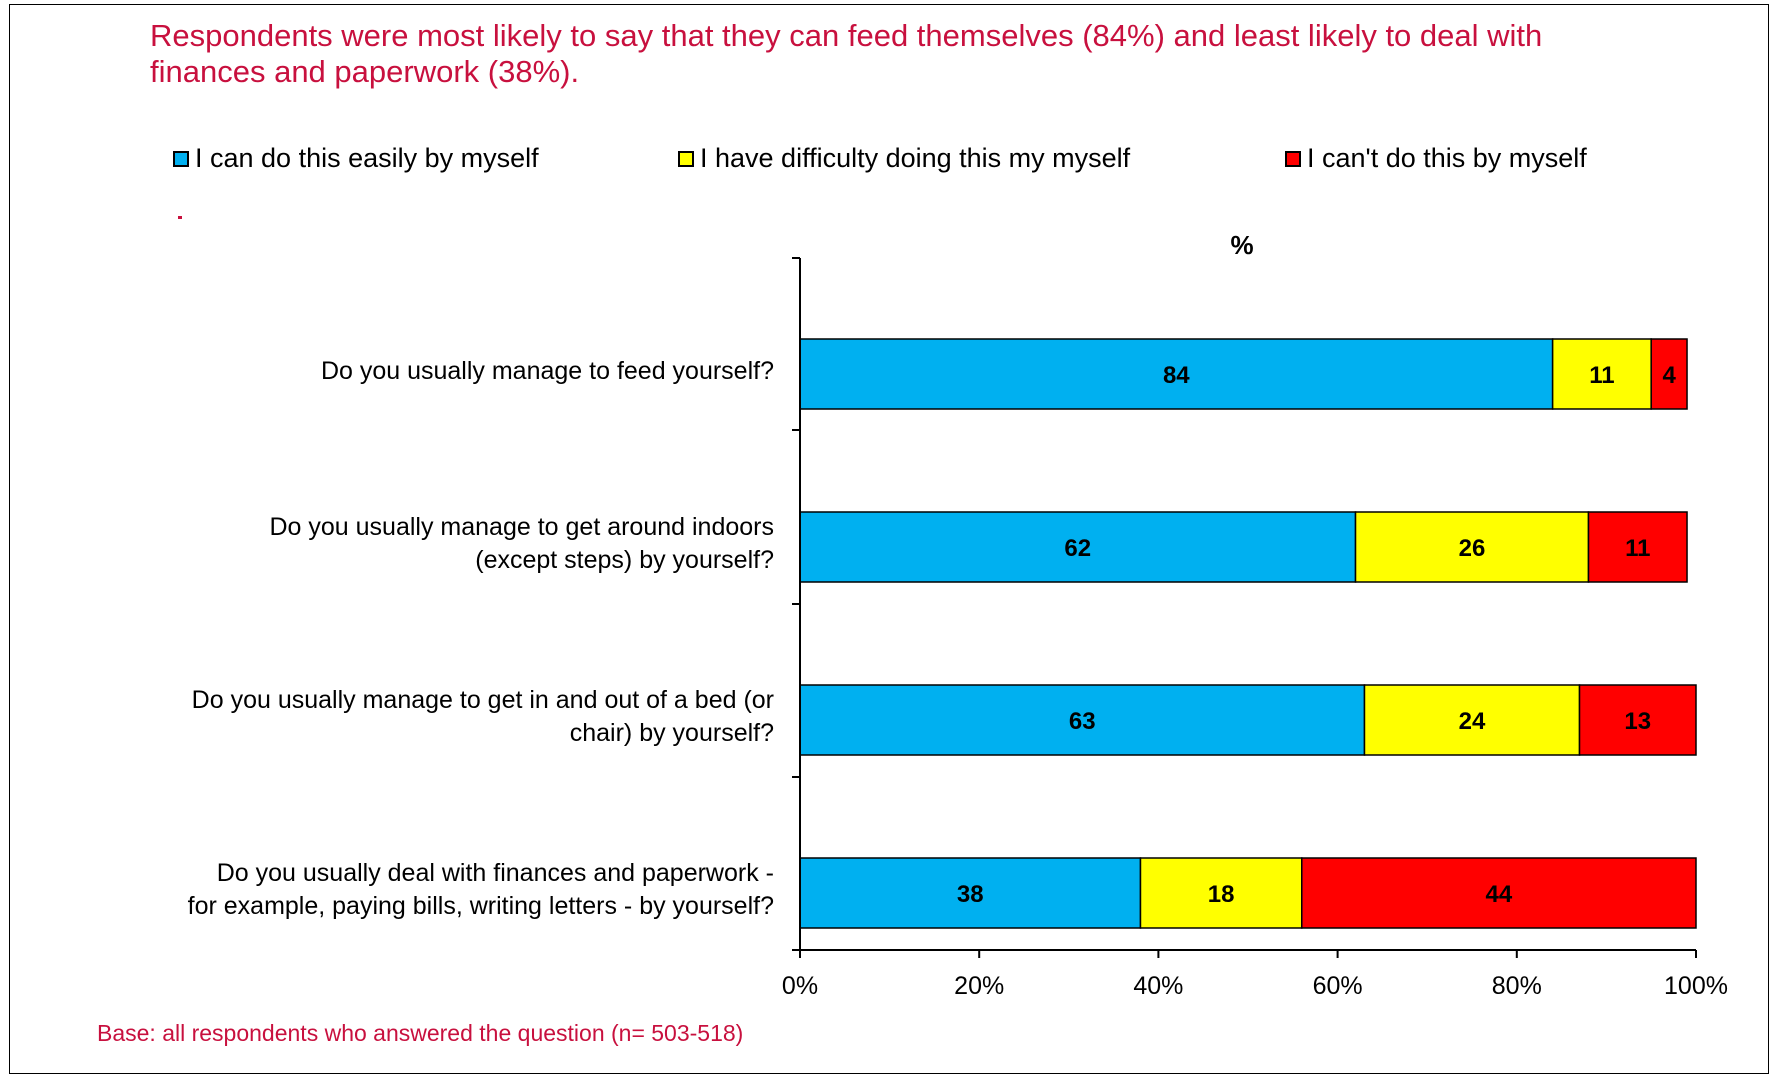 The image size is (1786, 1081). I want to click on data-label-0-0: 84, so click(1176, 375).